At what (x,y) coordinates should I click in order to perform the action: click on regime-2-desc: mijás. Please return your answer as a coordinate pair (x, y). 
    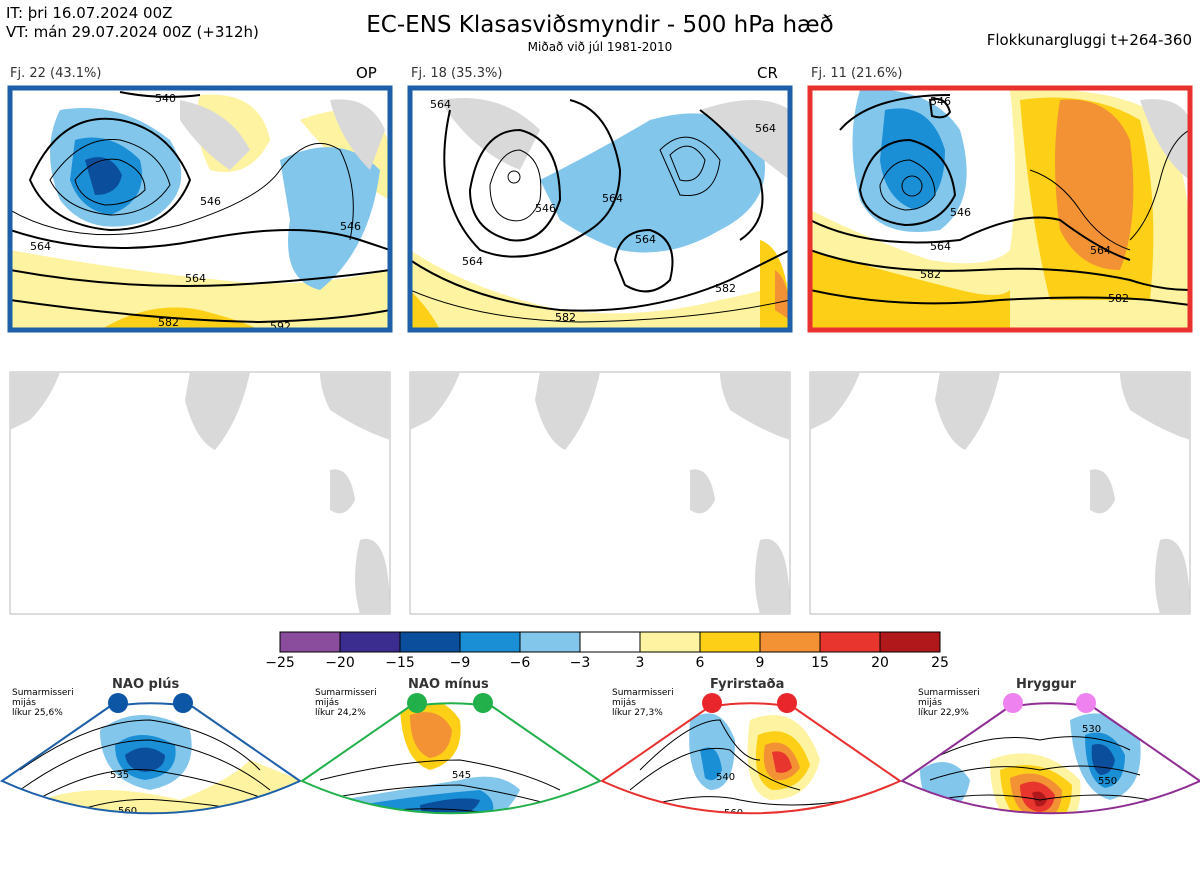
    Looking at the image, I should click on (327, 703).